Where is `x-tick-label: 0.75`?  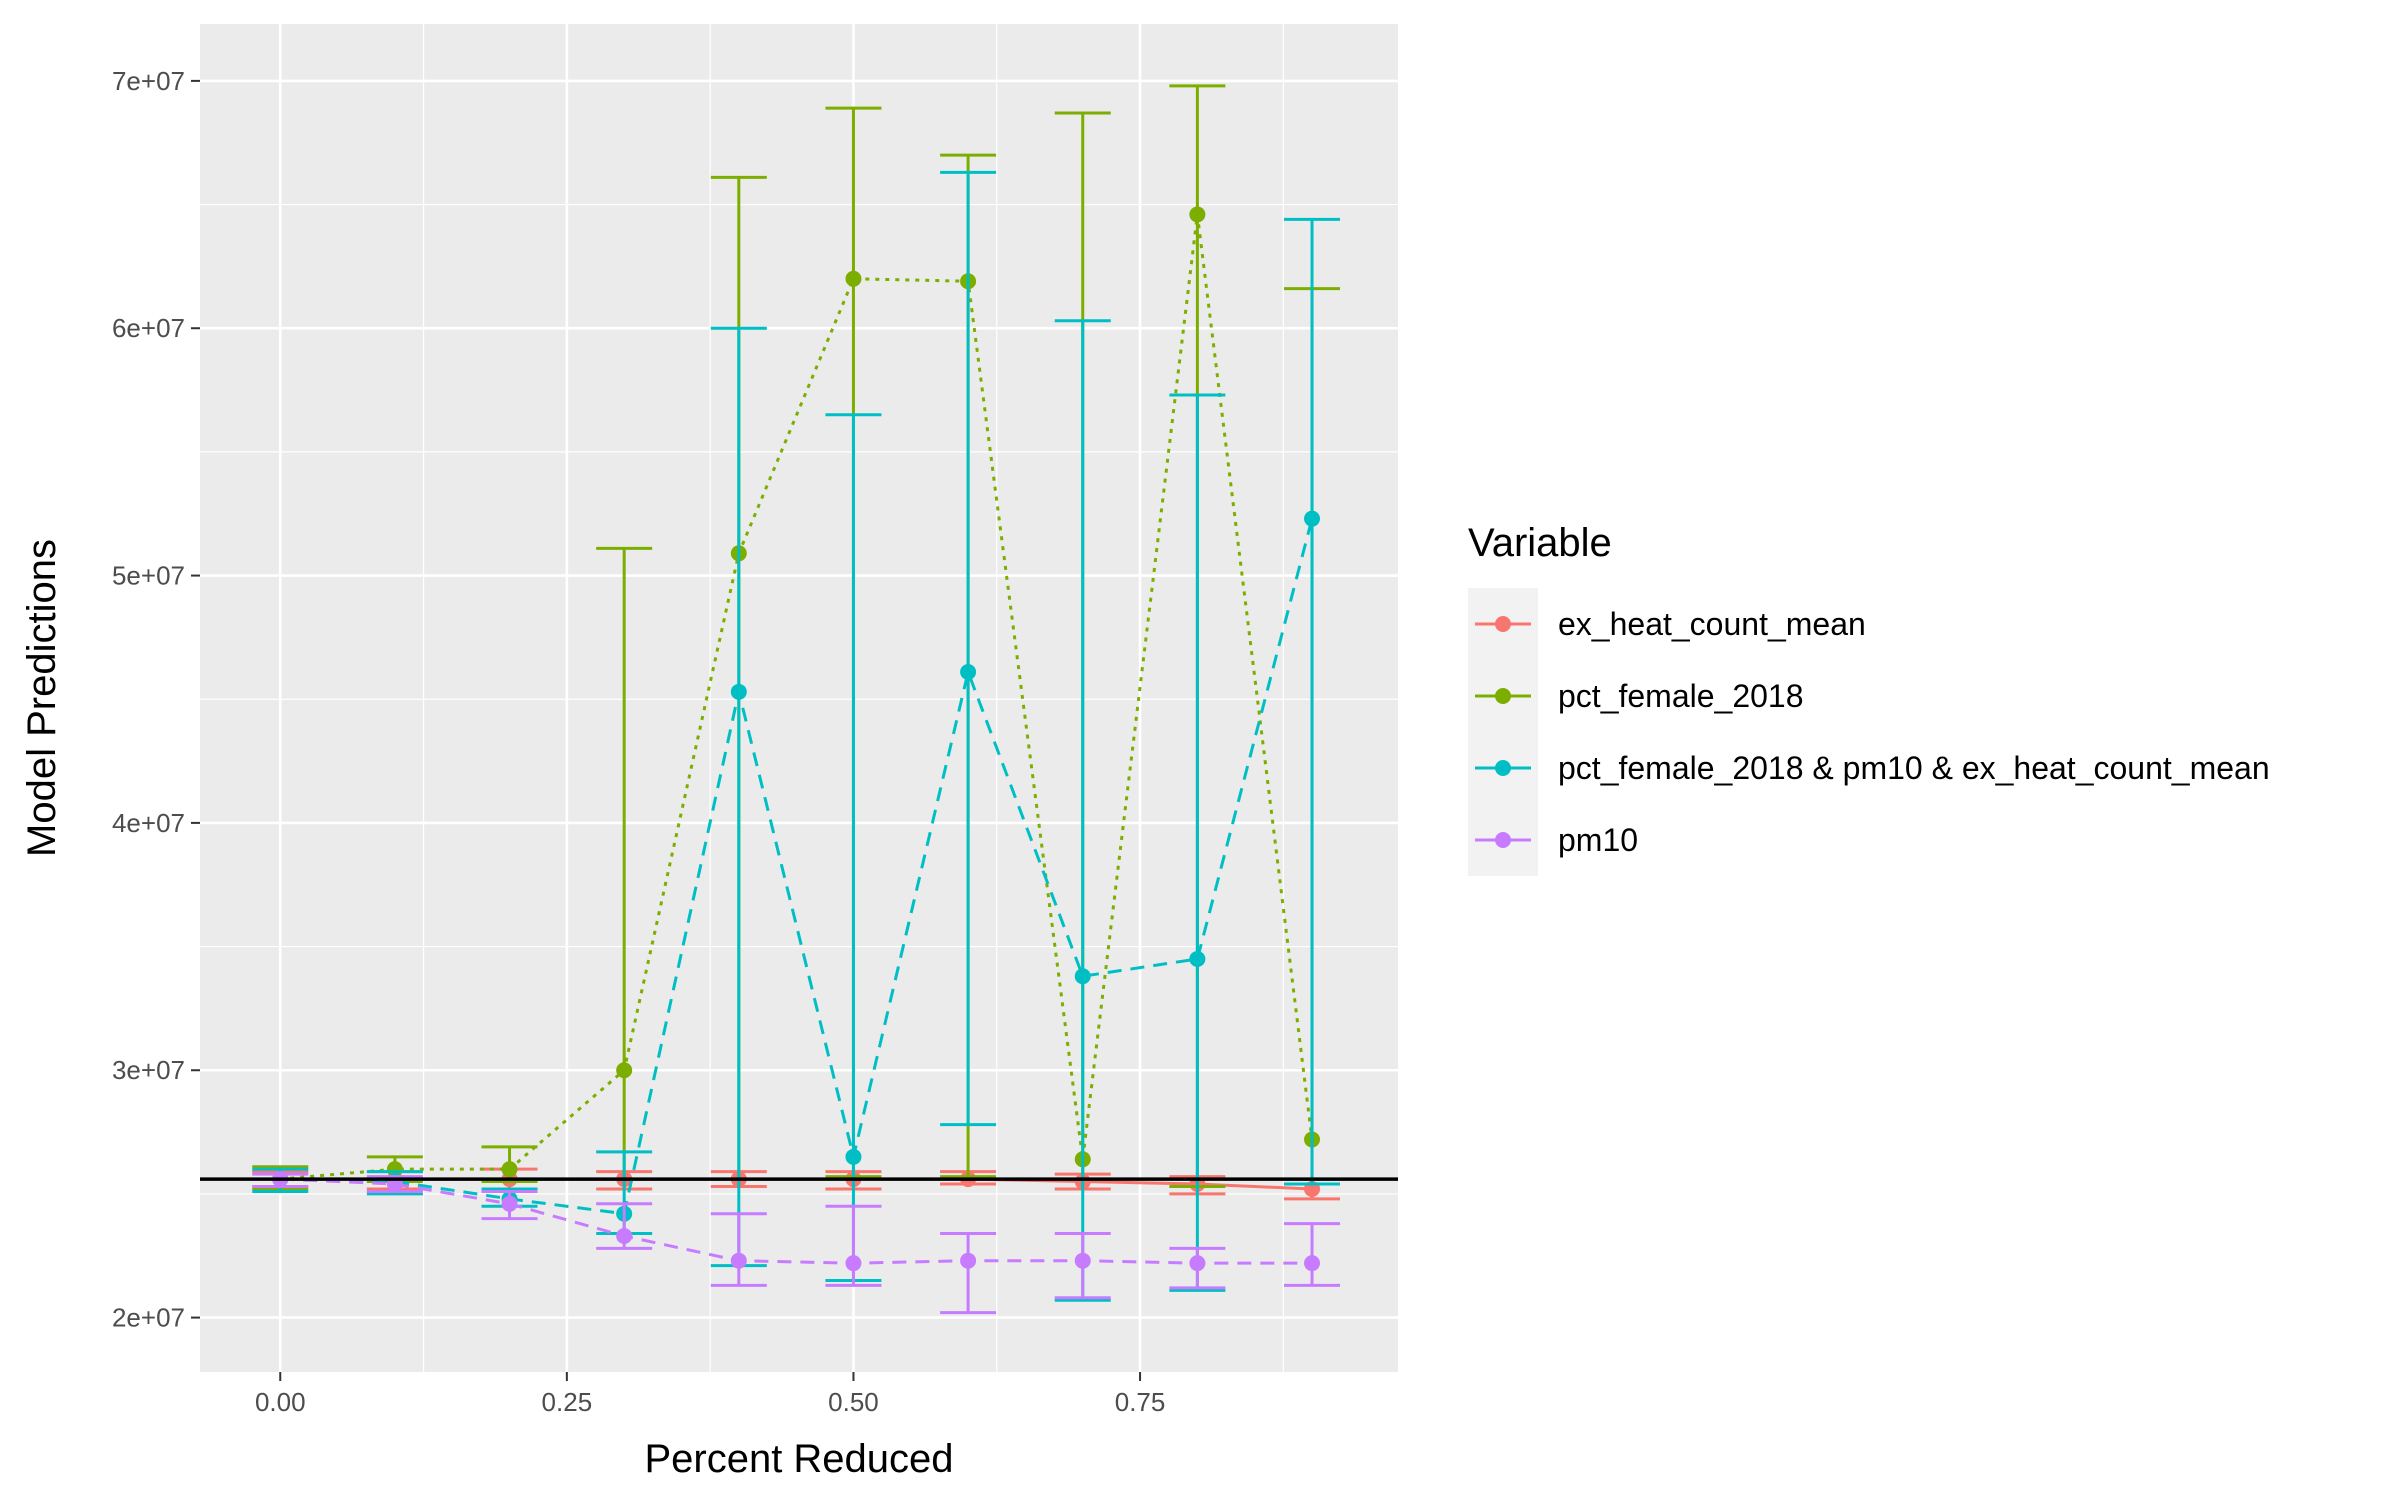 x-tick-label: 0.75 is located at coordinates (1140, 1402).